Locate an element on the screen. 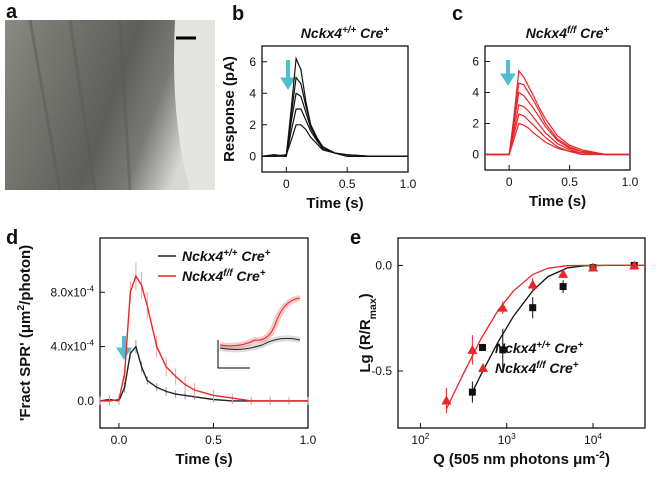 This screenshot has height=482, width=669. y-tick-label: 8.0x10⁻⁴ is located at coordinates (73, 291).